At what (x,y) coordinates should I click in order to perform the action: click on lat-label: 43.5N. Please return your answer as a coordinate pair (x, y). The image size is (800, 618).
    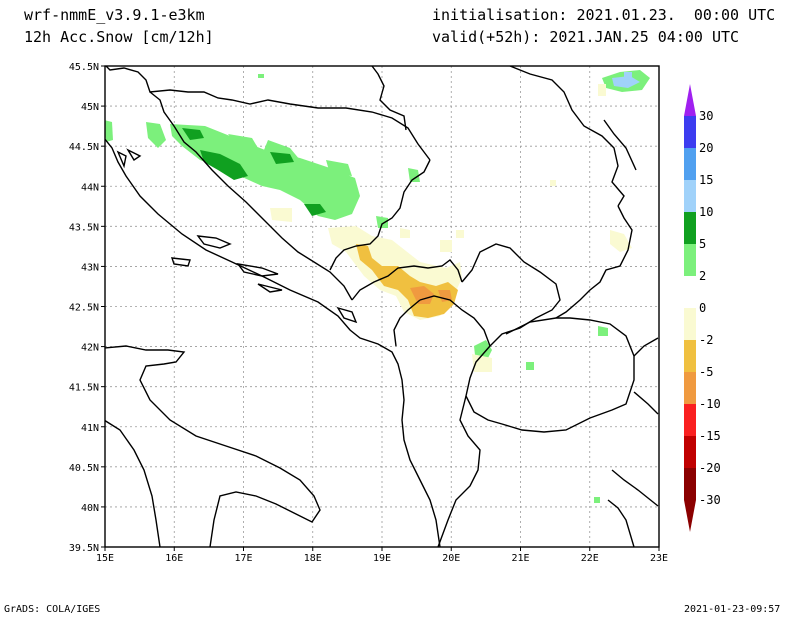
    Looking at the image, I should click on (84, 227).